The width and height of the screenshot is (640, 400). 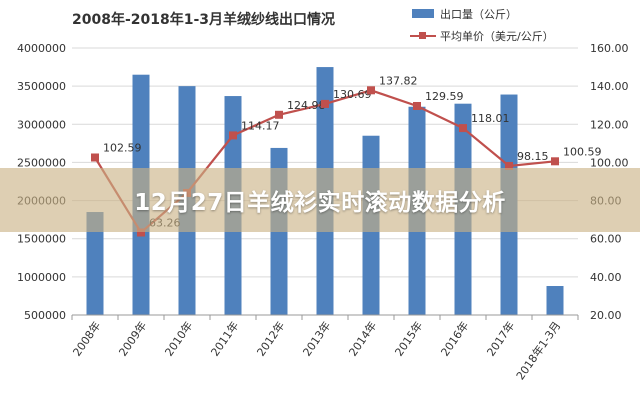 I want to click on y-right-tick-label: 100.00, so click(x=609, y=162).